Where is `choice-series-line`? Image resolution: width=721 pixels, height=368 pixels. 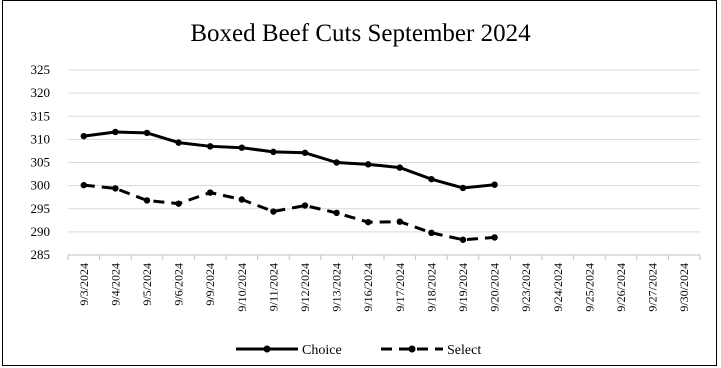
choice-series-line is located at coordinates (289, 160).